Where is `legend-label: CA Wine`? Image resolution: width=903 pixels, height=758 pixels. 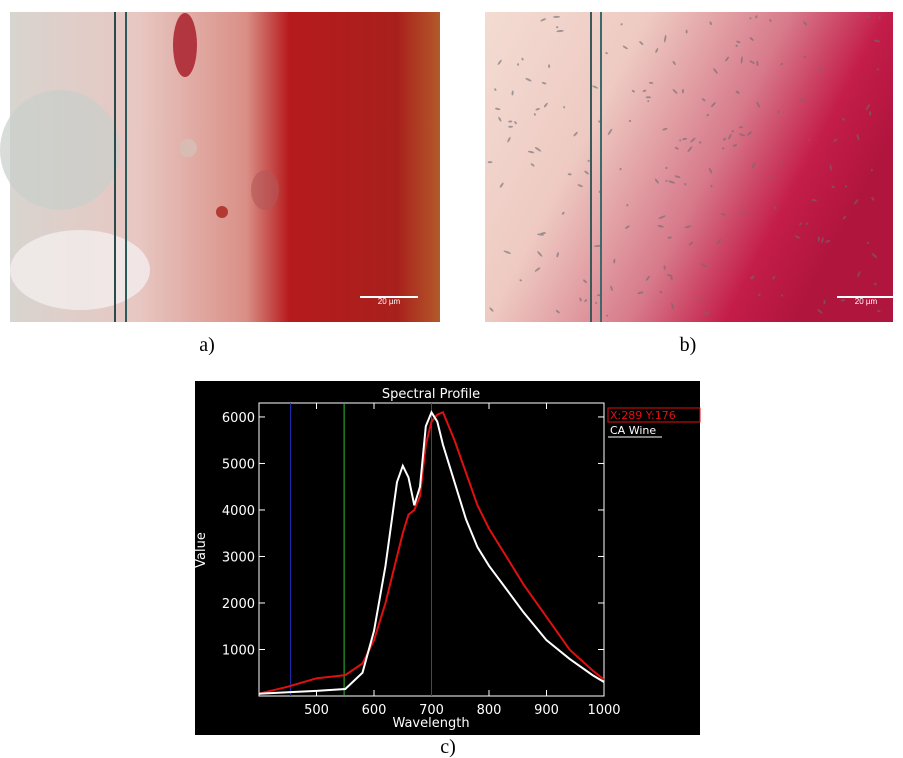 legend-label: CA Wine is located at coordinates (633, 430).